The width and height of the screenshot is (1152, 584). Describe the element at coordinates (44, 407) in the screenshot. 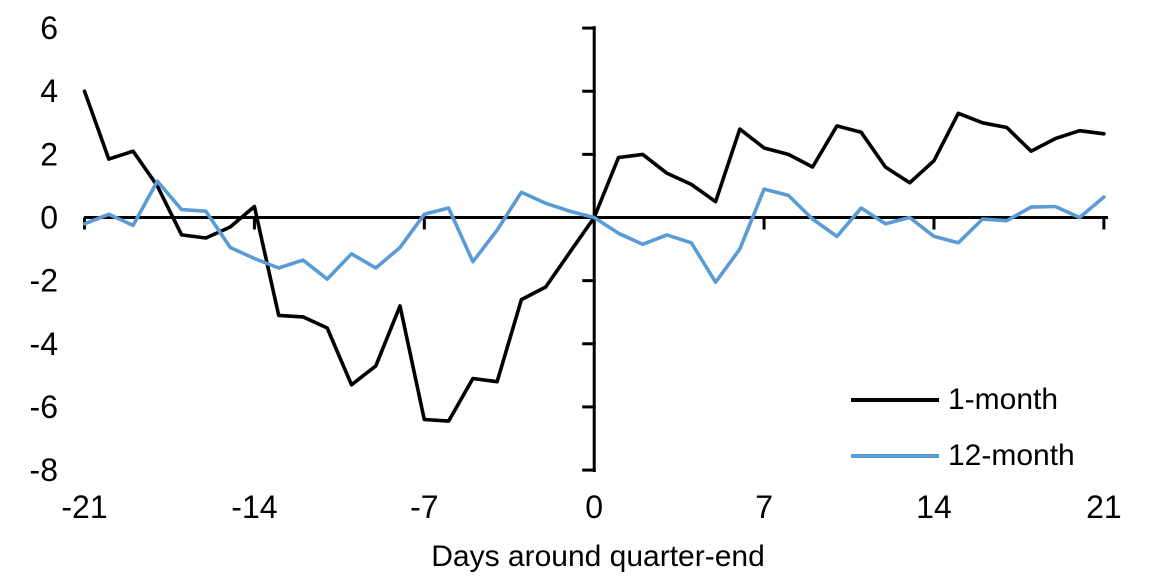

I see `y-tick-label: -6` at that location.